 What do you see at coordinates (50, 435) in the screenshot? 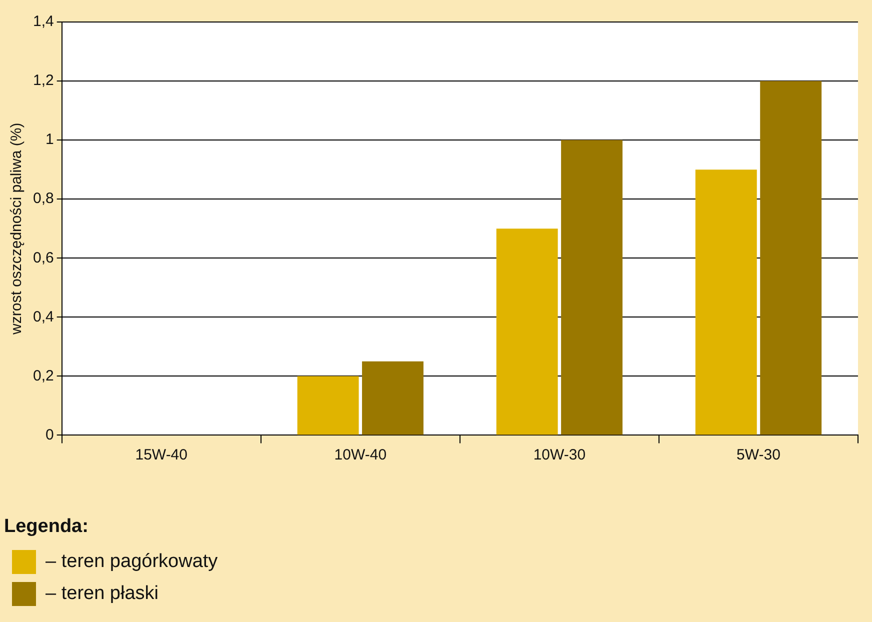
I see `y-tick-label: 0` at bounding box center [50, 435].